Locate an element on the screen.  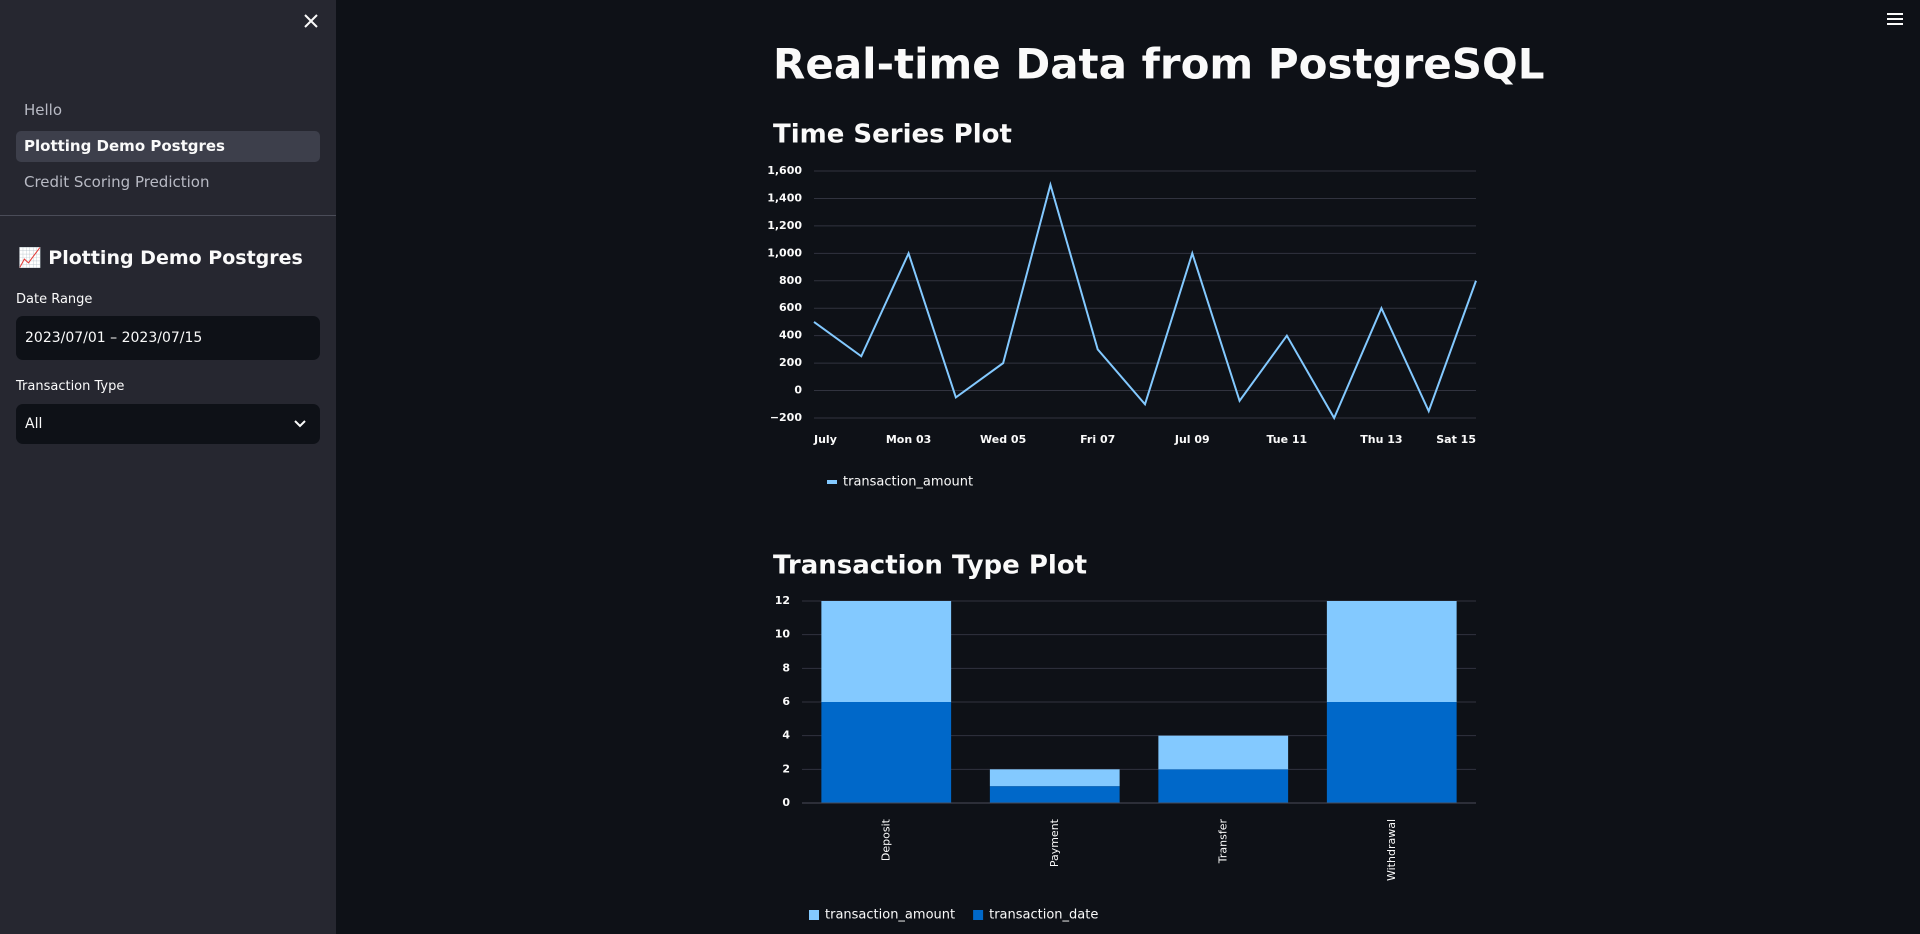
x-tick-label: Jul 09 is located at coordinates (1192, 439).